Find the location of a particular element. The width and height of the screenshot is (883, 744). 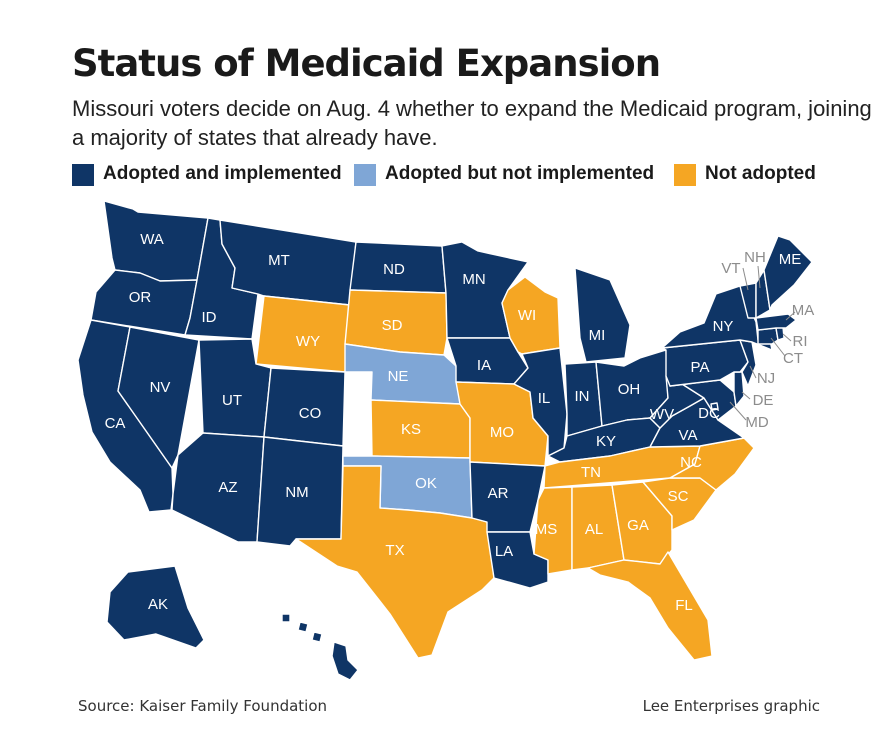

state-label-or: OR is located at coordinates (140, 297).